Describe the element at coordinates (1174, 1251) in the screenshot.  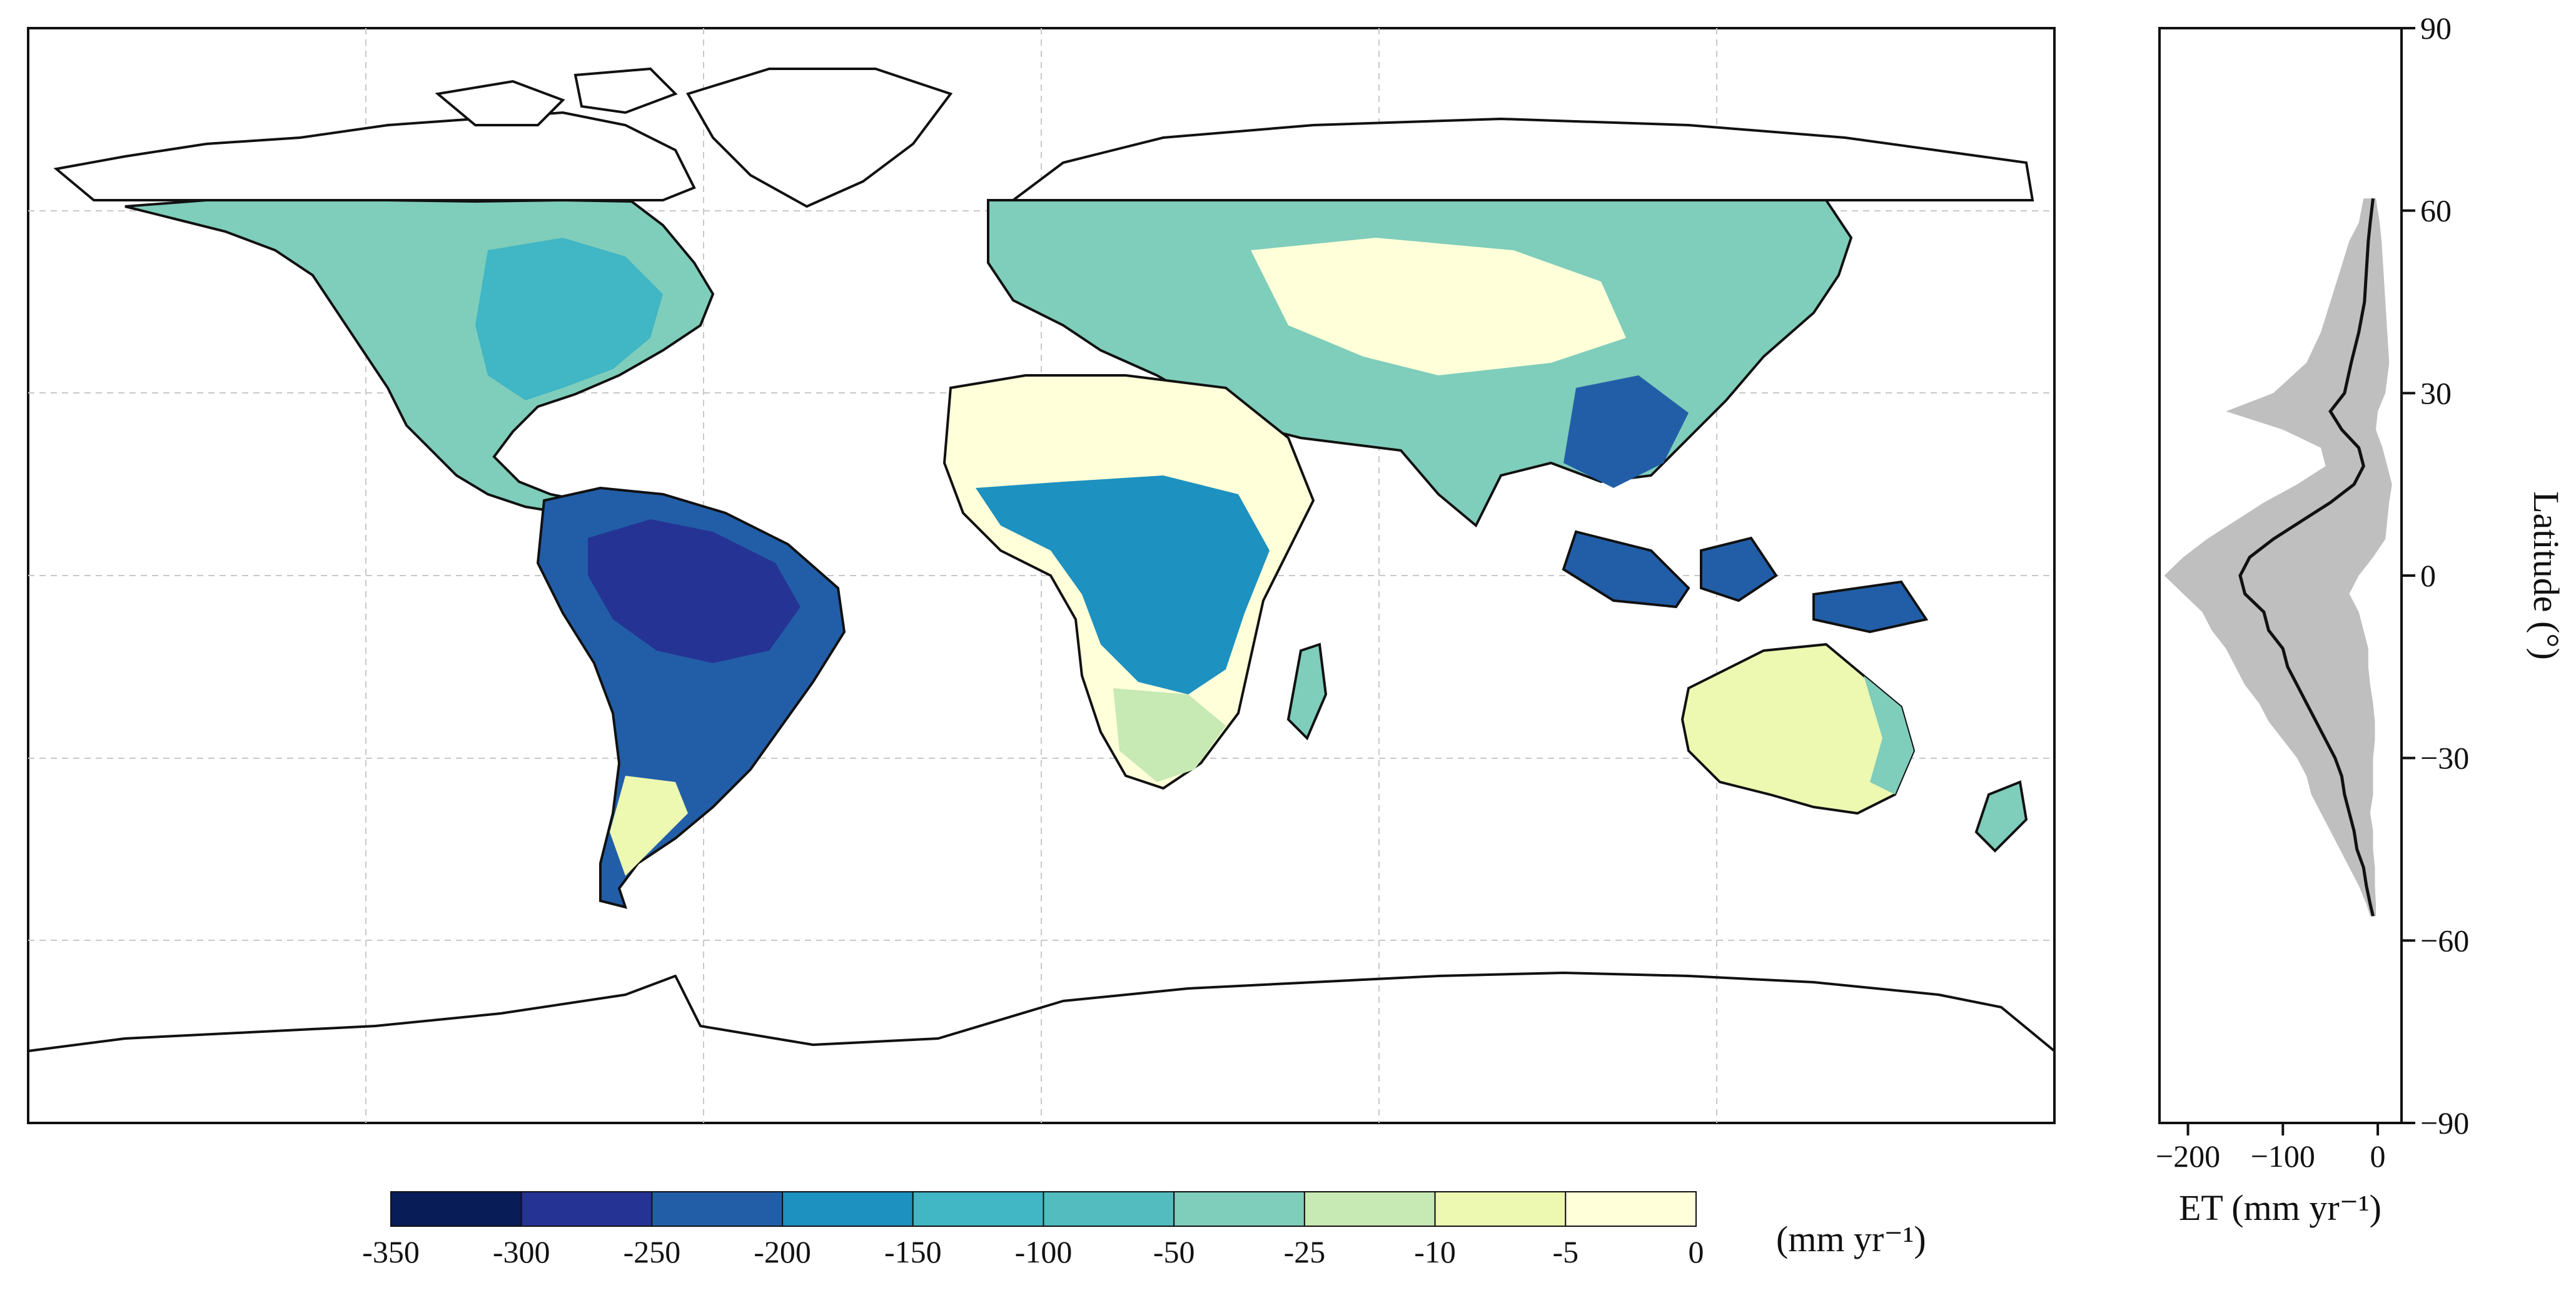
I see `colorbar-tick-label: -50` at that location.